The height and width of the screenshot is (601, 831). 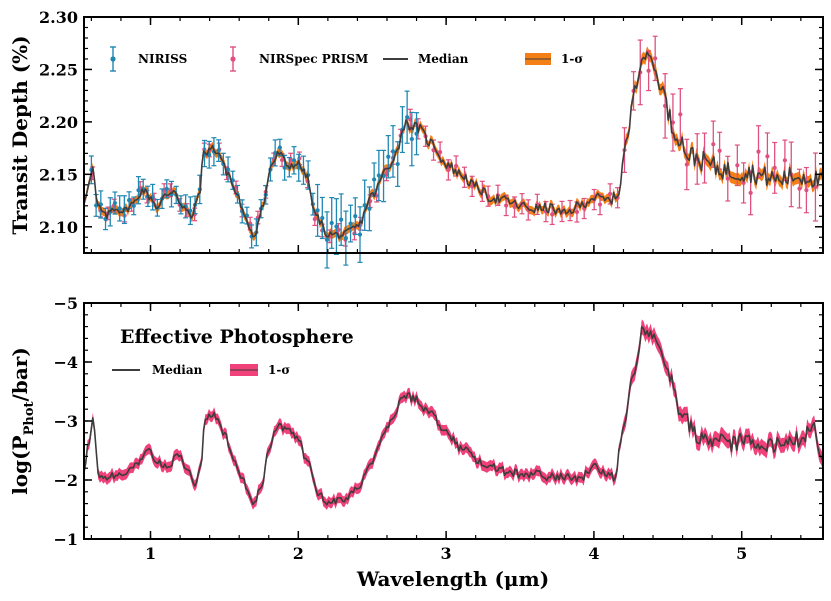 I want to click on top-legend: NIRISS NIRSpec PRISM Median 1-σ, so click(x=346, y=59).